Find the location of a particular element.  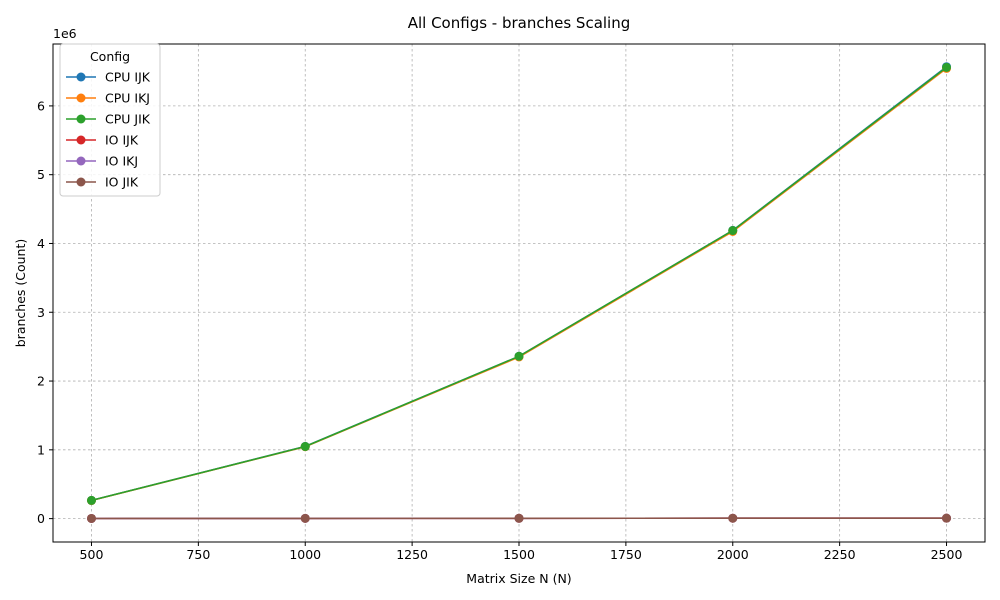

x-tick-label: 2000 is located at coordinates (733, 554).